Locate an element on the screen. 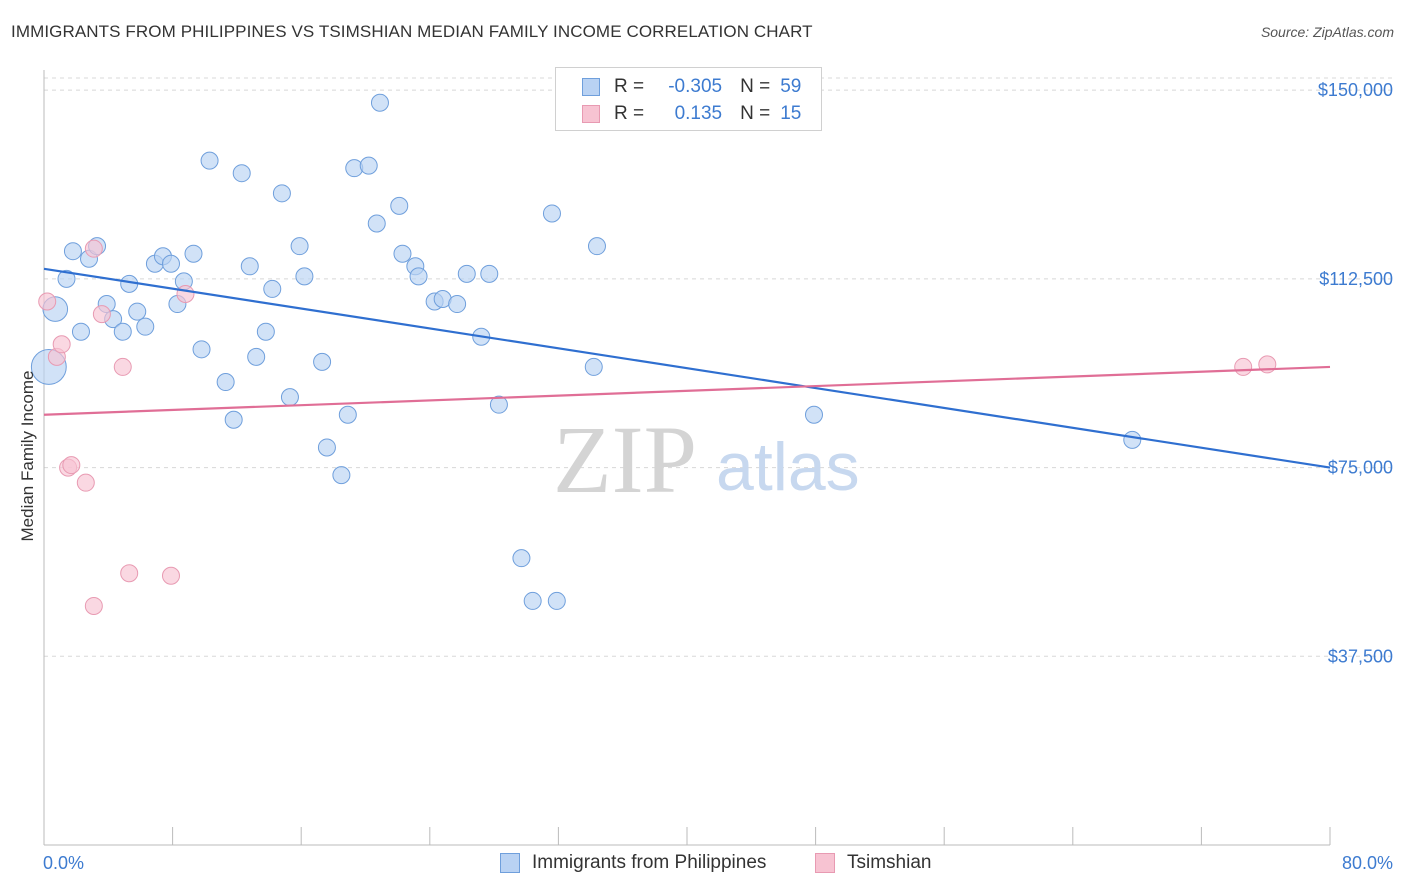  series-legend-philippines: Immigrants from Philippines is located at coordinates (633, 863).